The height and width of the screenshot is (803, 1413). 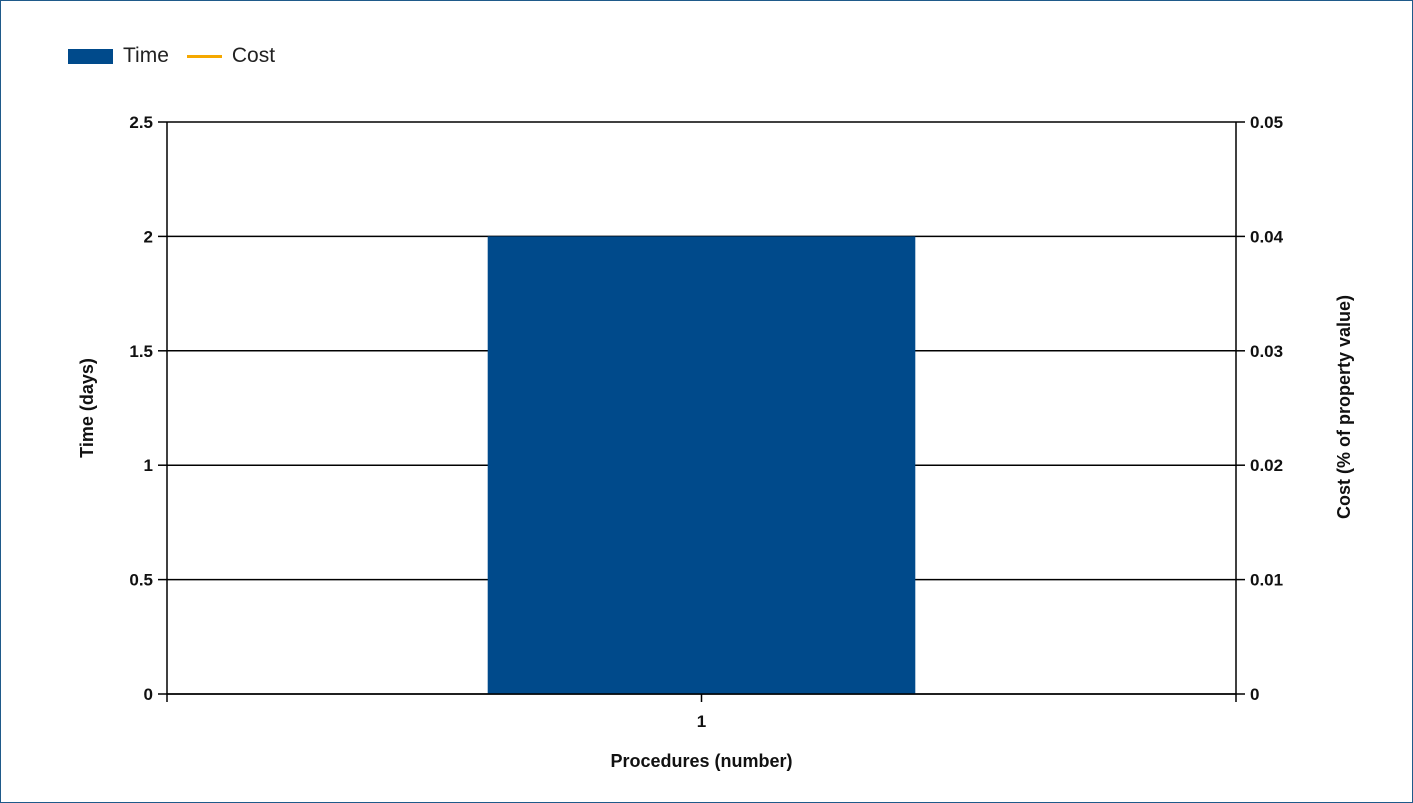 I want to click on y2-tick-label: 0.03, so click(x=1266, y=351).